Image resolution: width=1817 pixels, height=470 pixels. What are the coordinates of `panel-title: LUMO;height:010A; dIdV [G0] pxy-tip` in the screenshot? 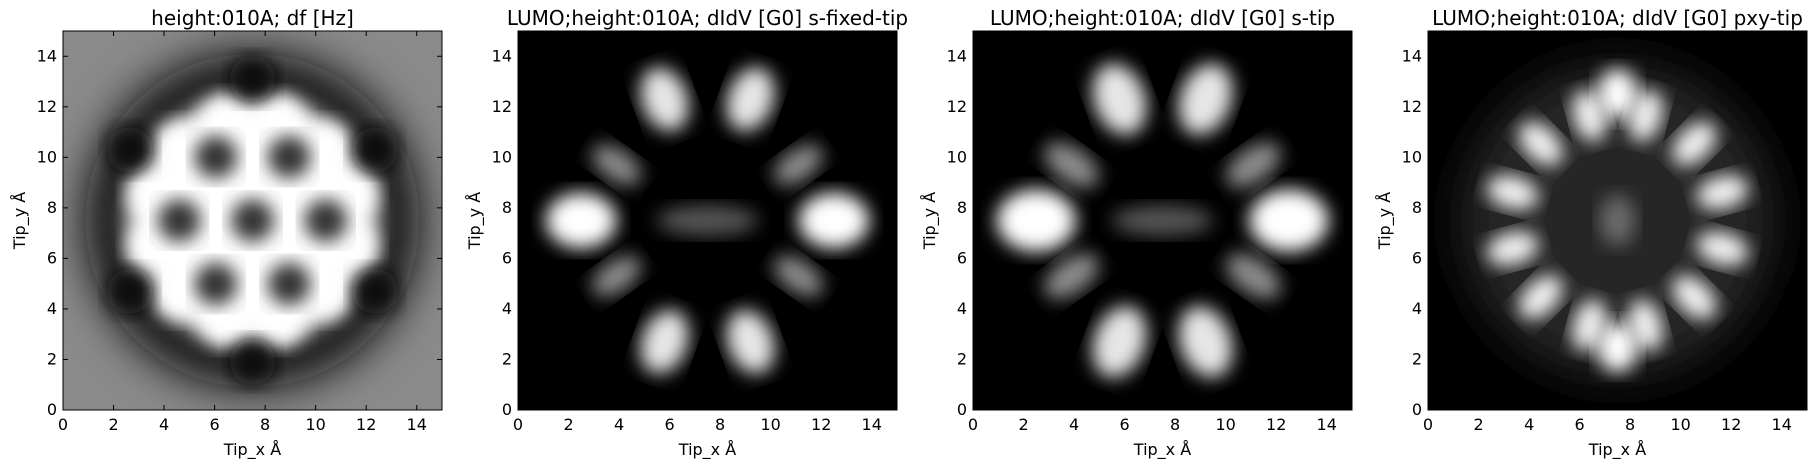 It's located at (1617, 18).